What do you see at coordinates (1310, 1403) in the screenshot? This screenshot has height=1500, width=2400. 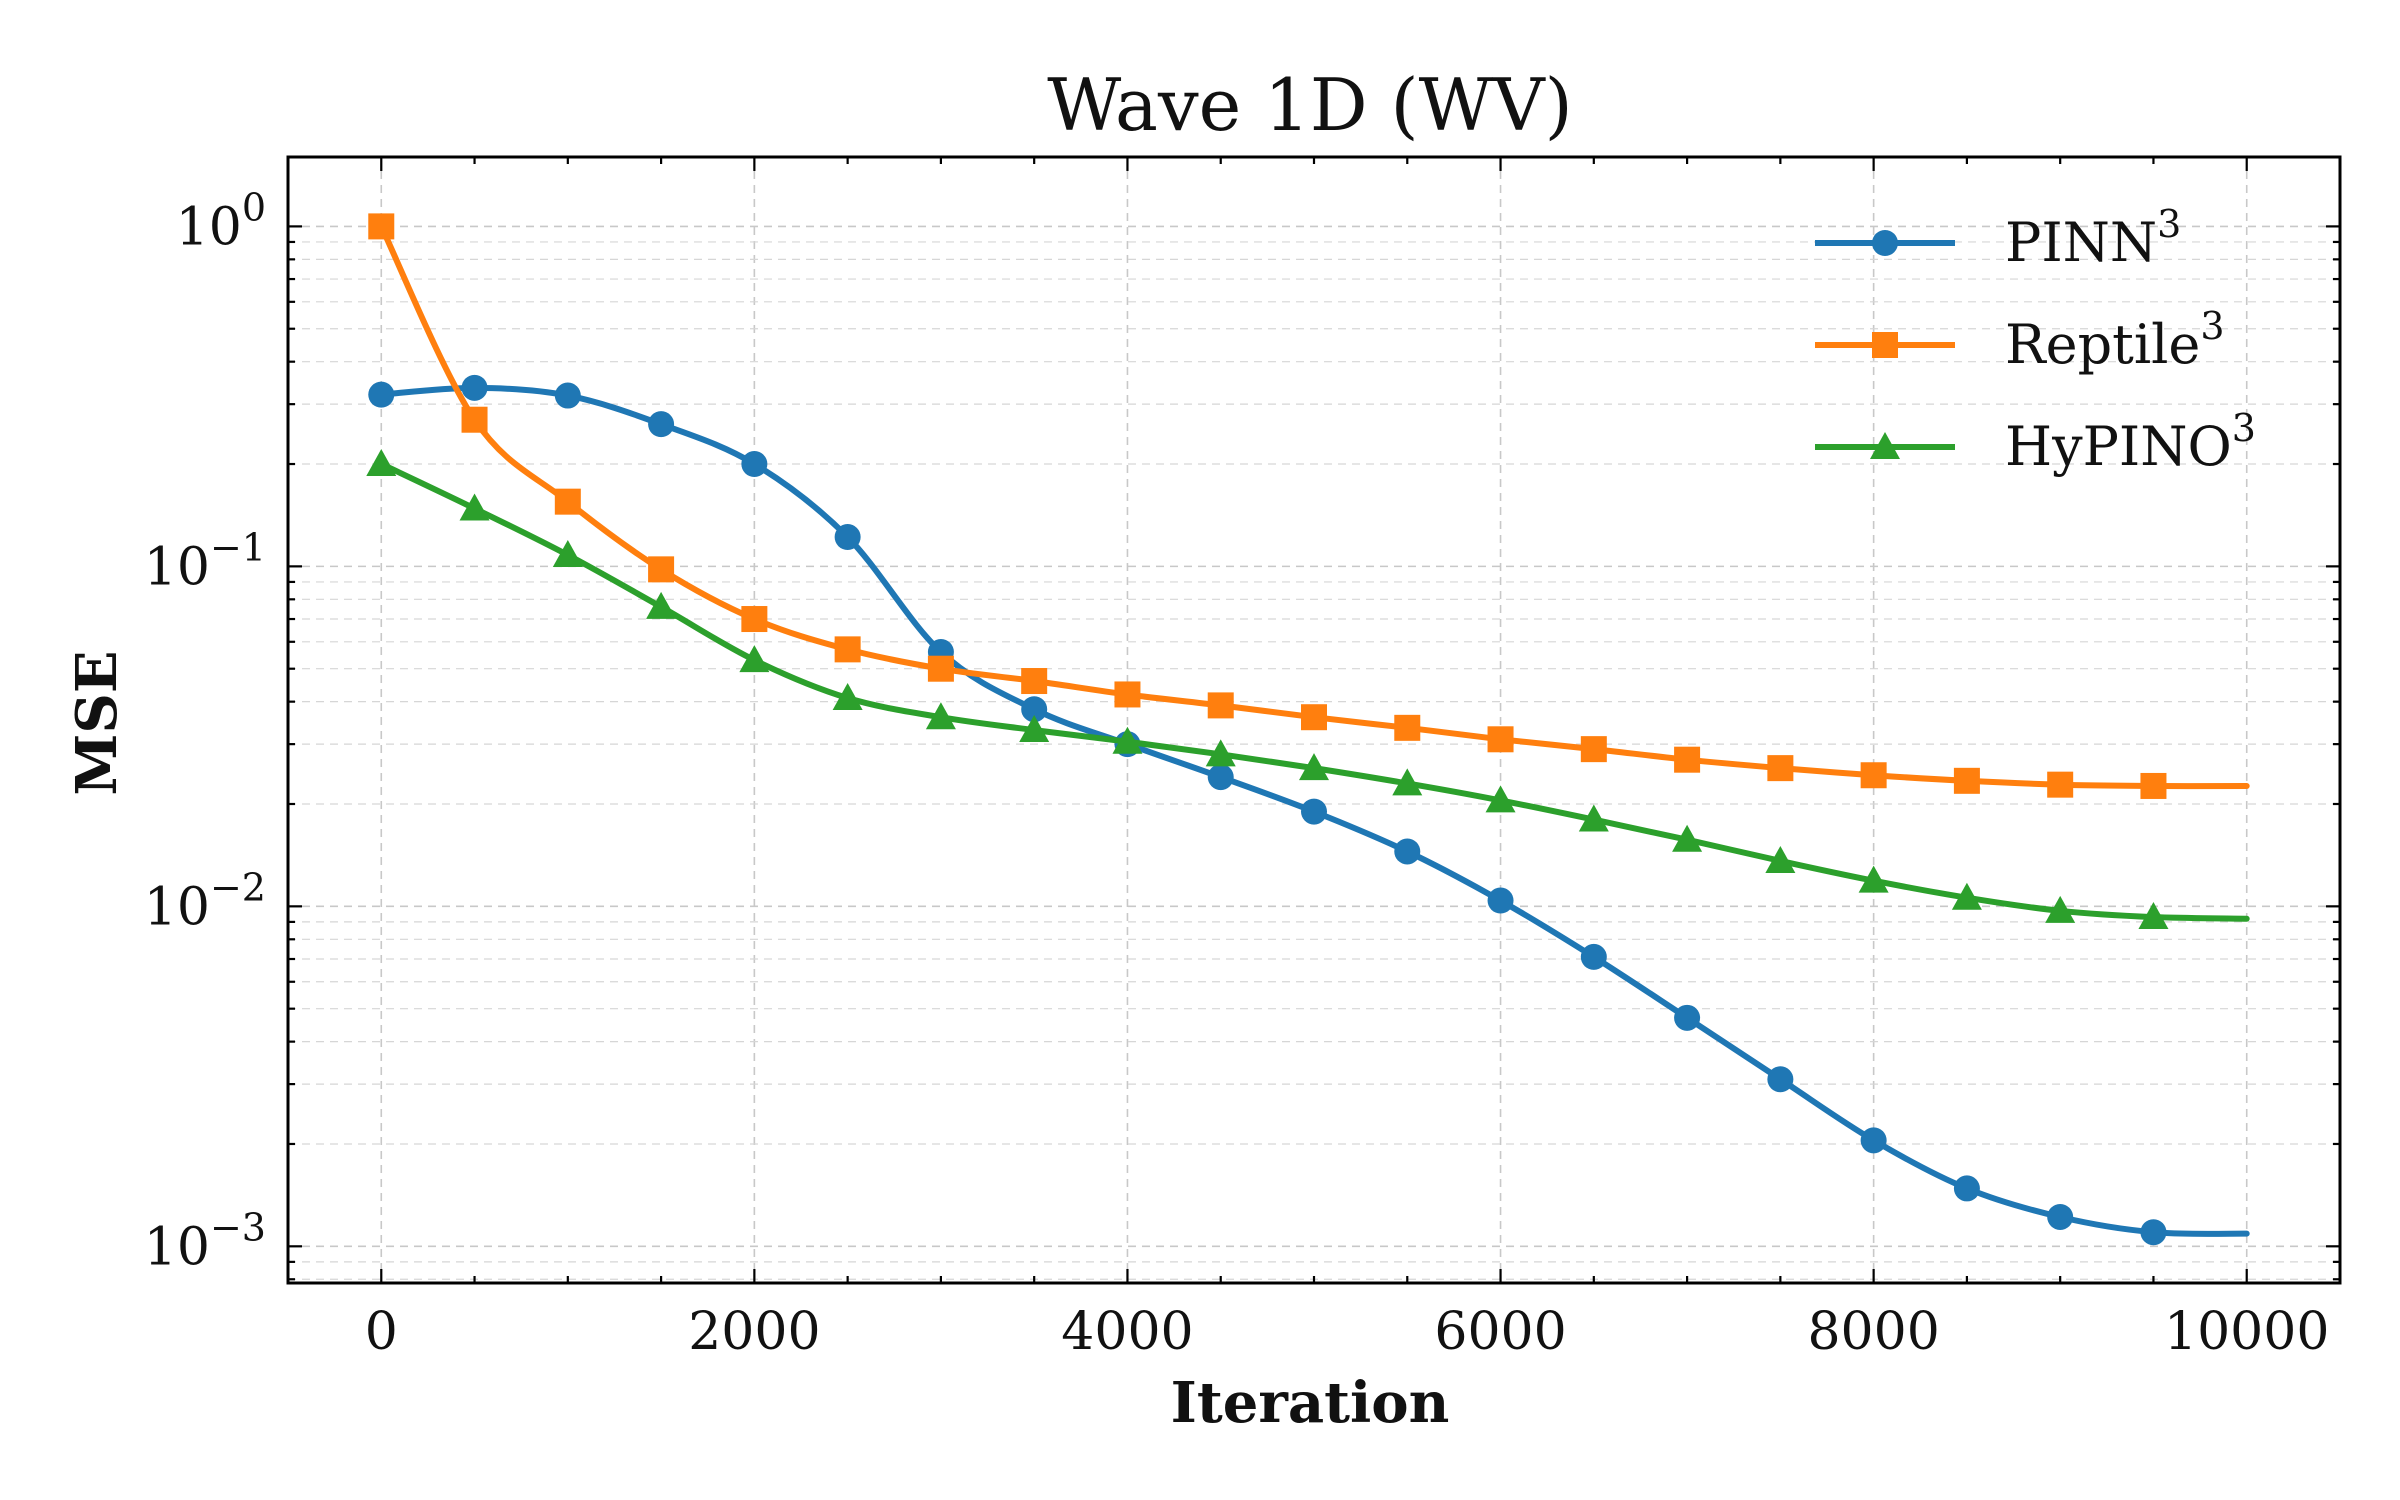 I see `x-axis-label: Iteration` at bounding box center [1310, 1403].